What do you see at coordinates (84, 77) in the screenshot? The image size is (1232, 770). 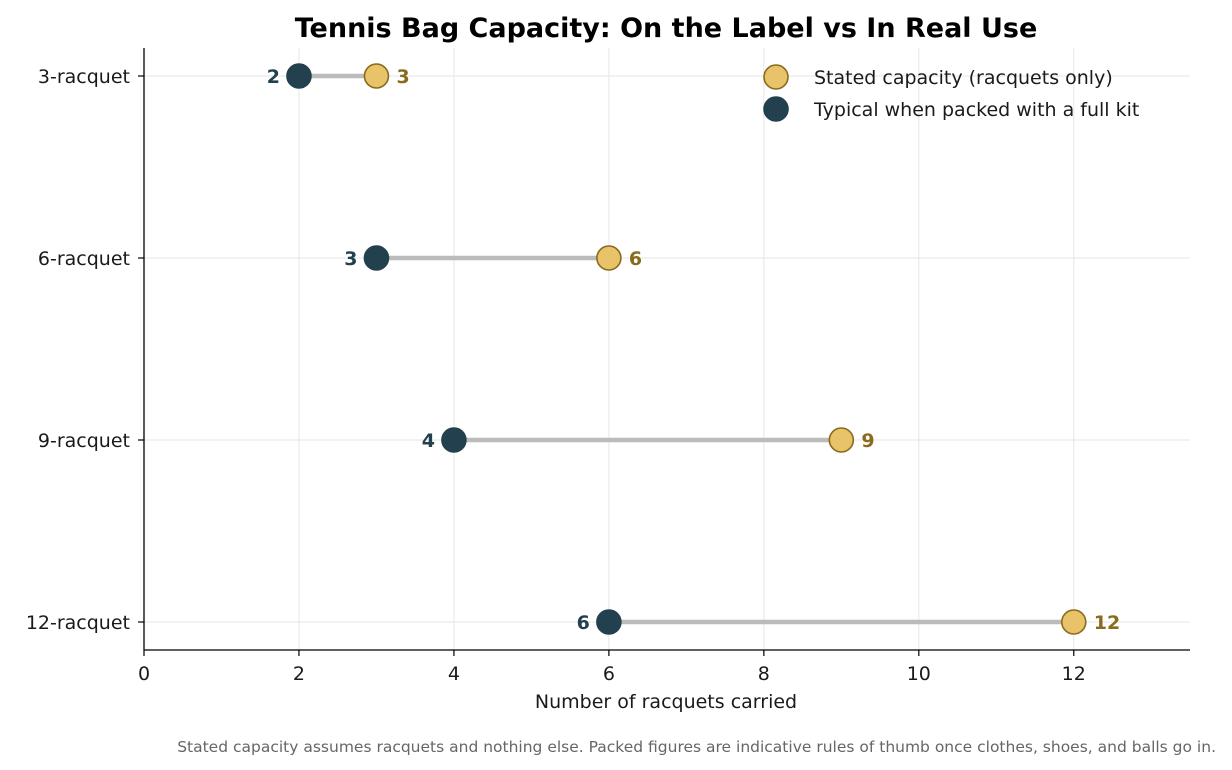 I see `y-tick-label: 3-racquet` at bounding box center [84, 77].